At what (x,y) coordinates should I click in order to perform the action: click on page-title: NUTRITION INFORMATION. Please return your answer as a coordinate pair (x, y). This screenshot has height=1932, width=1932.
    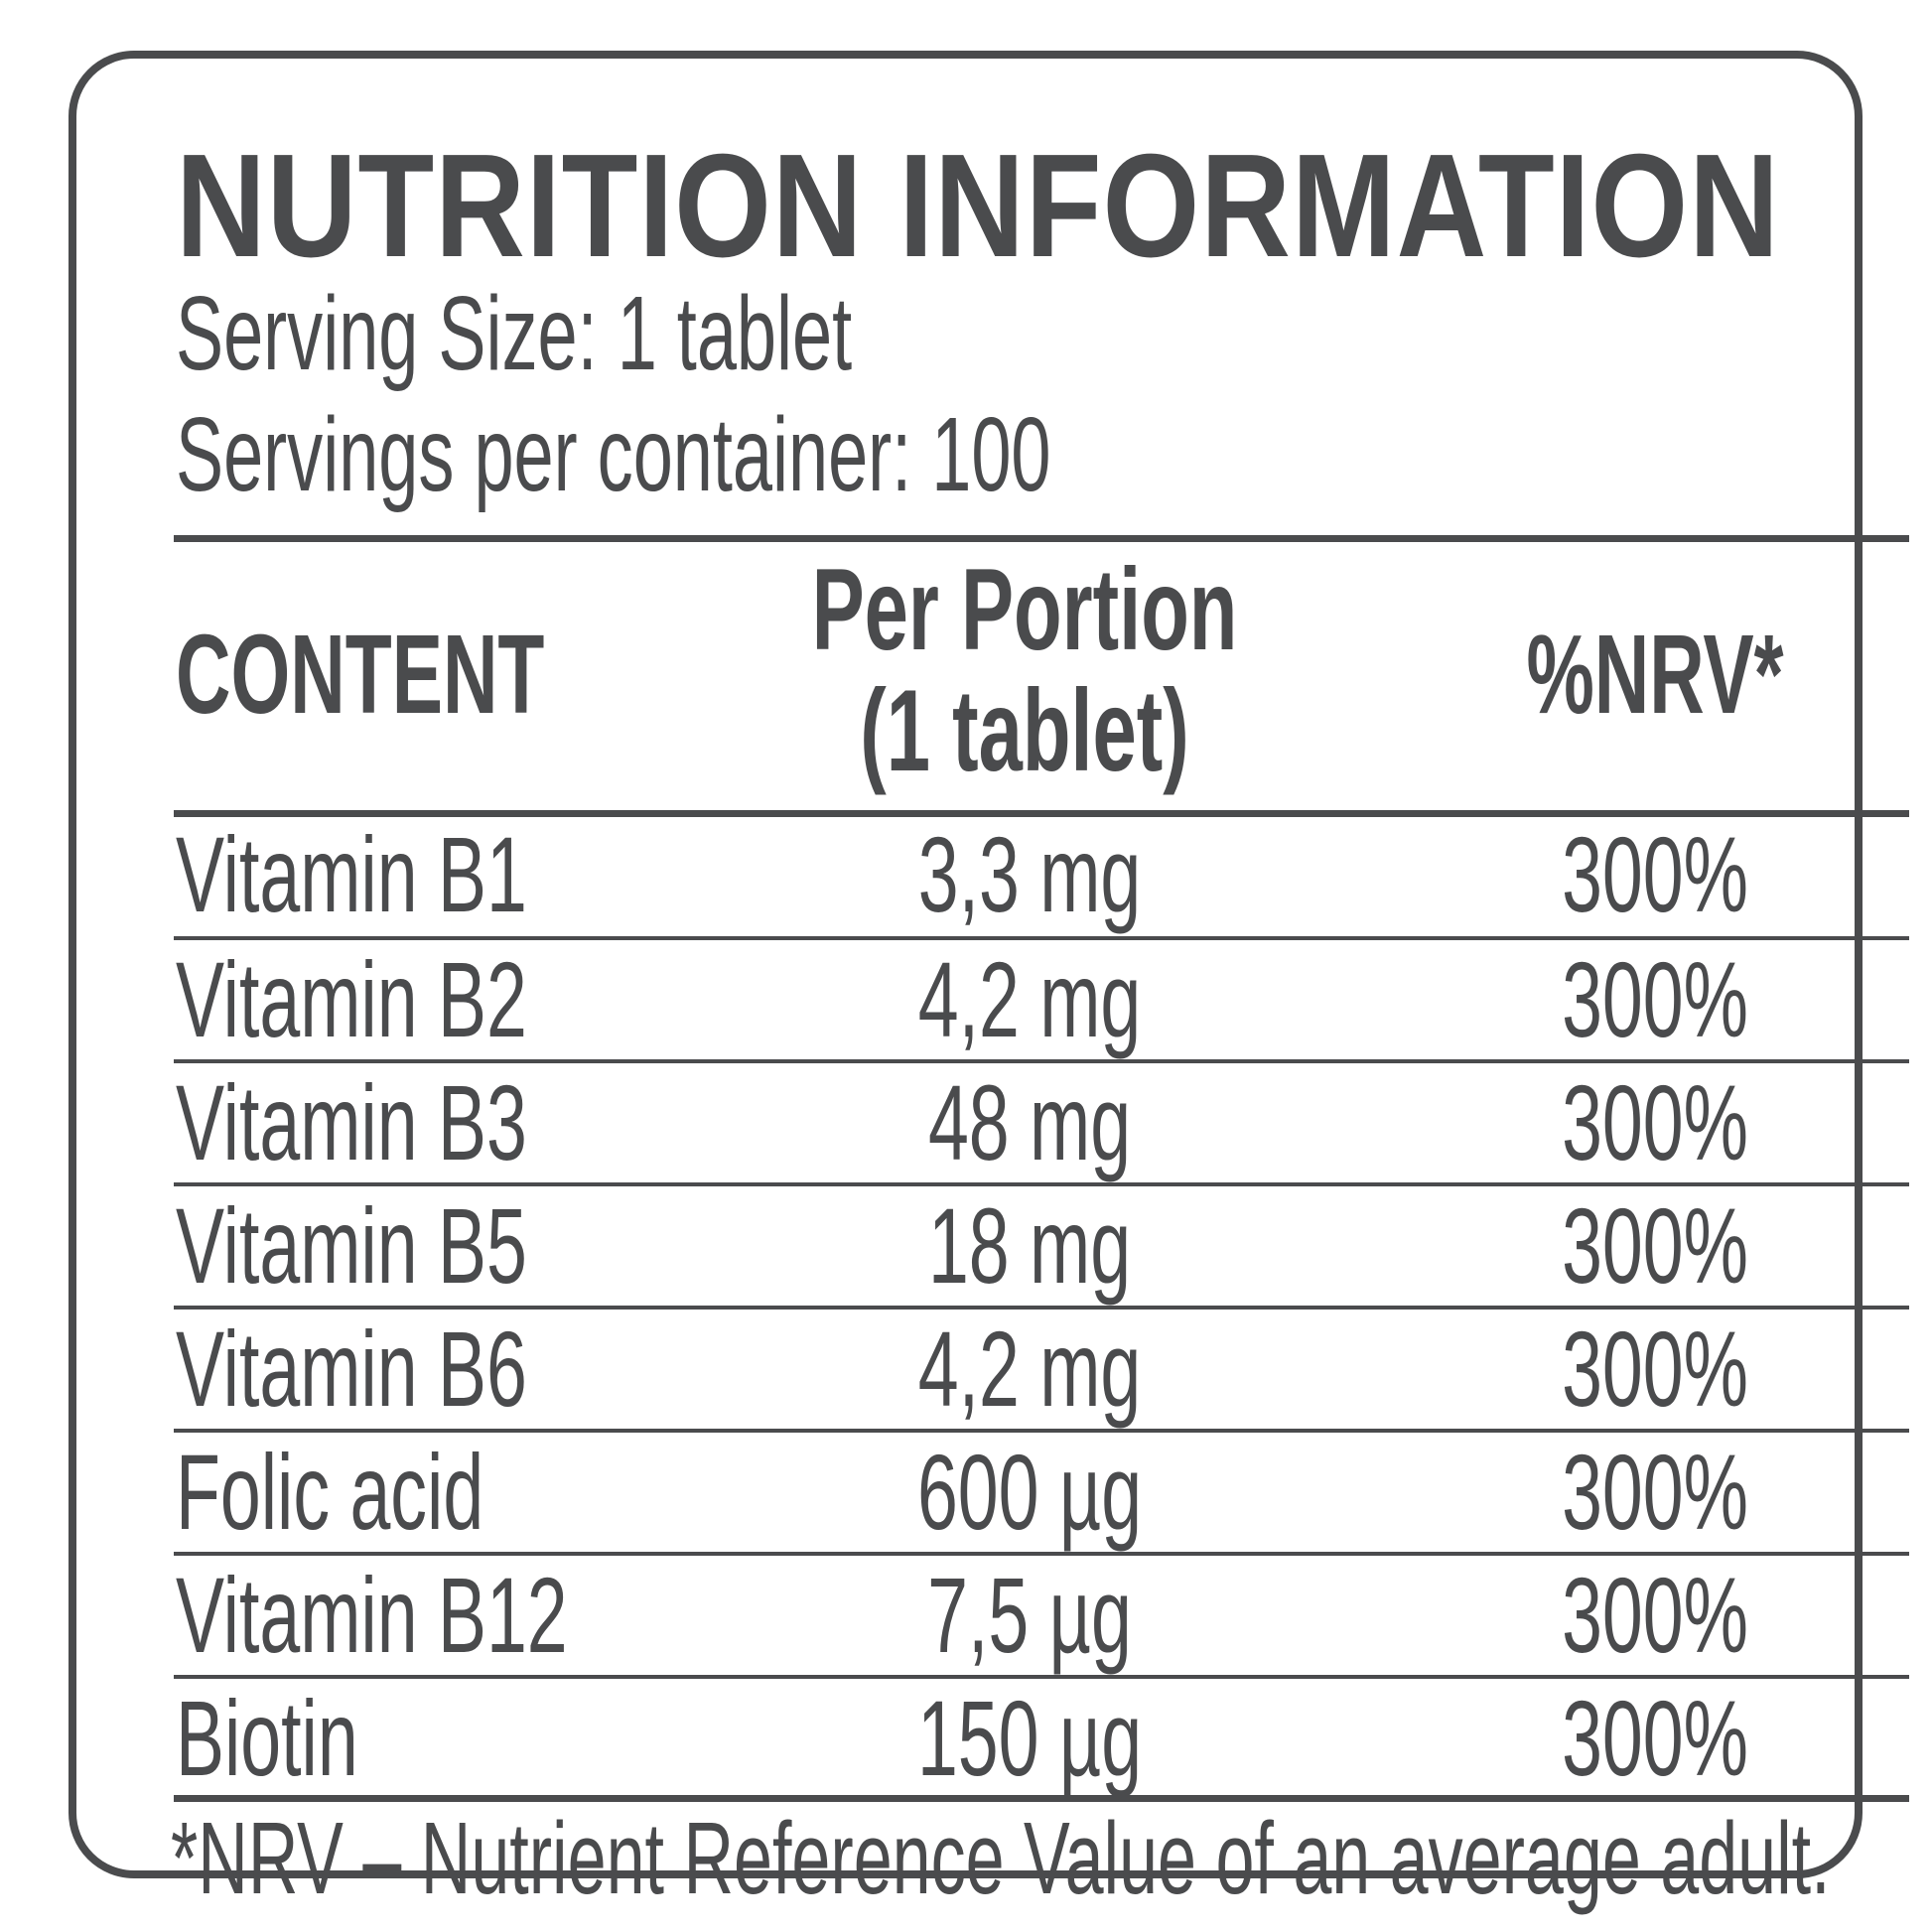
    Looking at the image, I should click on (978, 206).